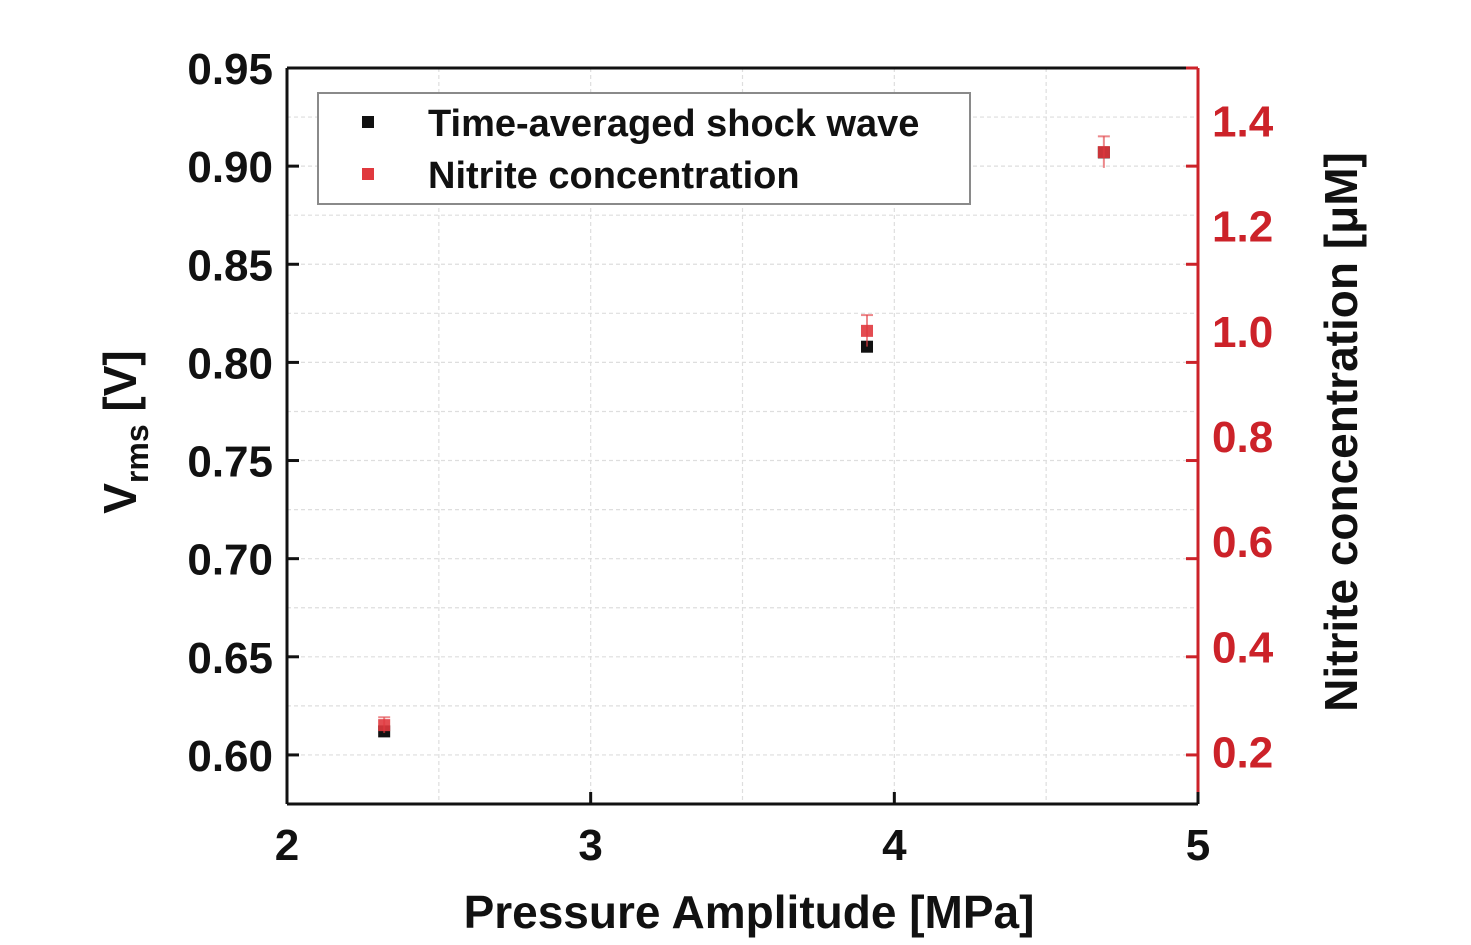  What do you see at coordinates (137, 453) in the screenshot?
I see `y-axis-title-sub: rms` at bounding box center [137, 453].